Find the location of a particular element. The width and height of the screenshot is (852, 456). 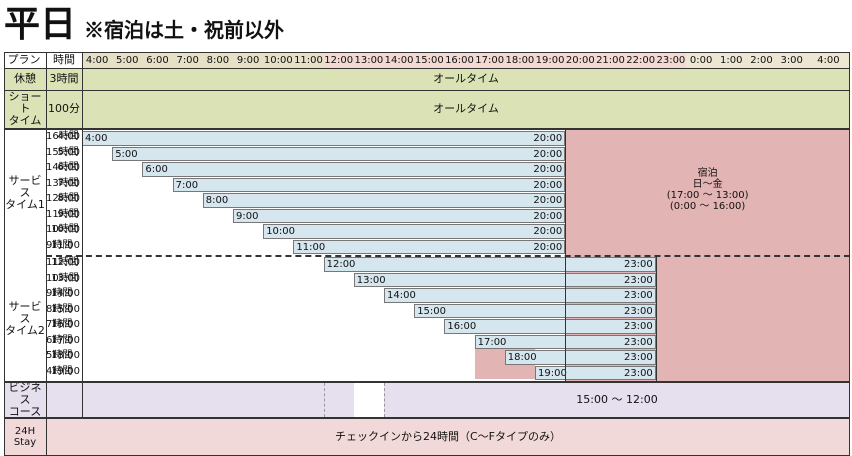

header-hour: 7:00 is located at coordinates (188, 60).